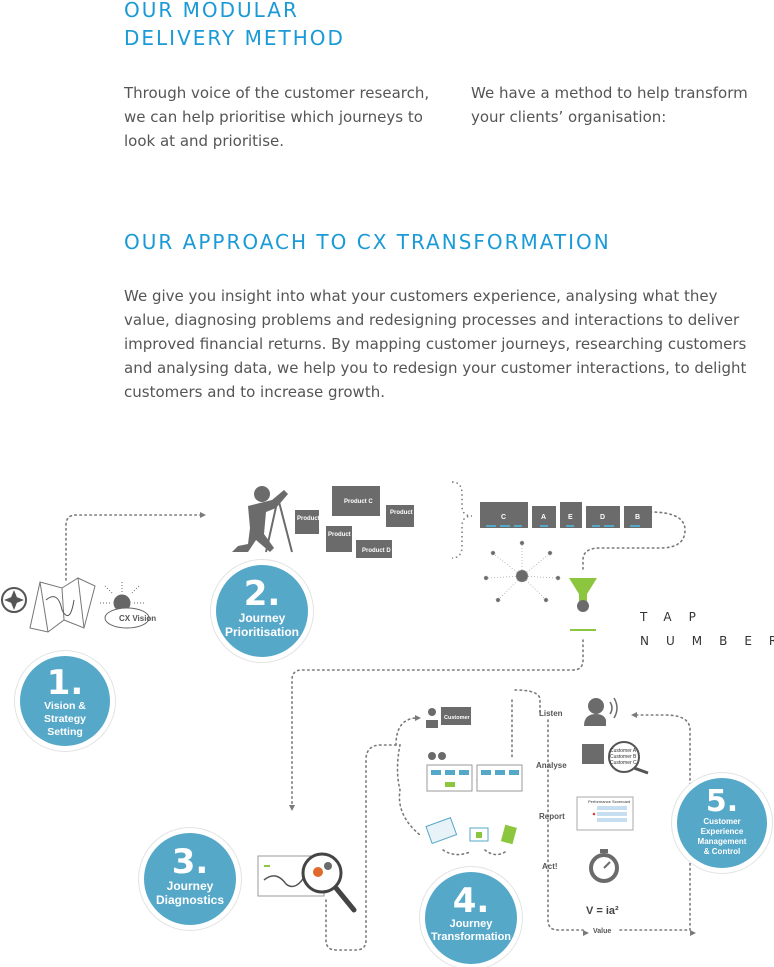  I want to click on step-2-number: 2., so click(262, 594).